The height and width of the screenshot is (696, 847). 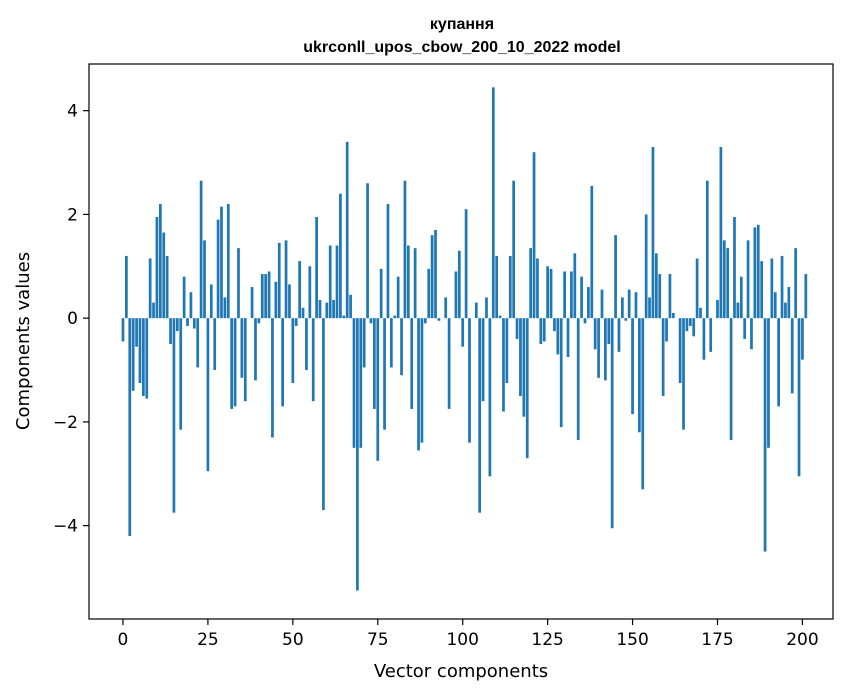 What do you see at coordinates (802, 640) in the screenshot?
I see `x-tick-label: 200` at bounding box center [802, 640].